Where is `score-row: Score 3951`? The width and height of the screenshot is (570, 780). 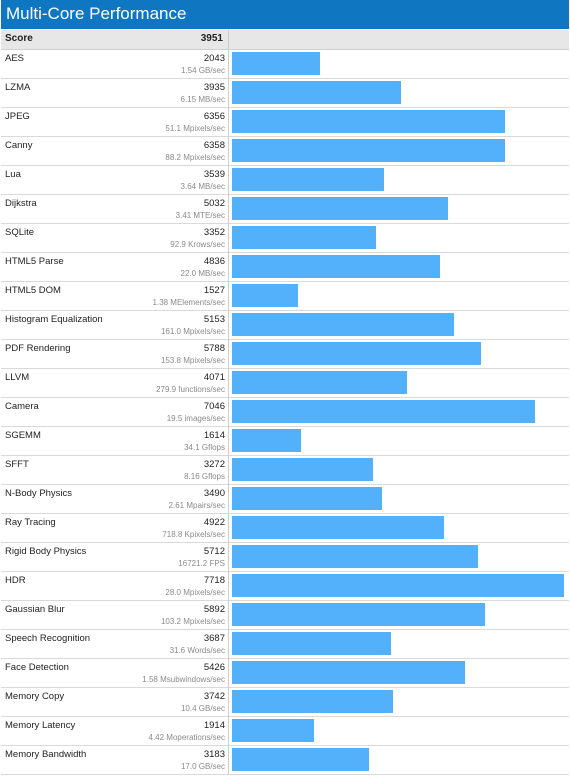 score-row: Score 3951 is located at coordinates (285, 40).